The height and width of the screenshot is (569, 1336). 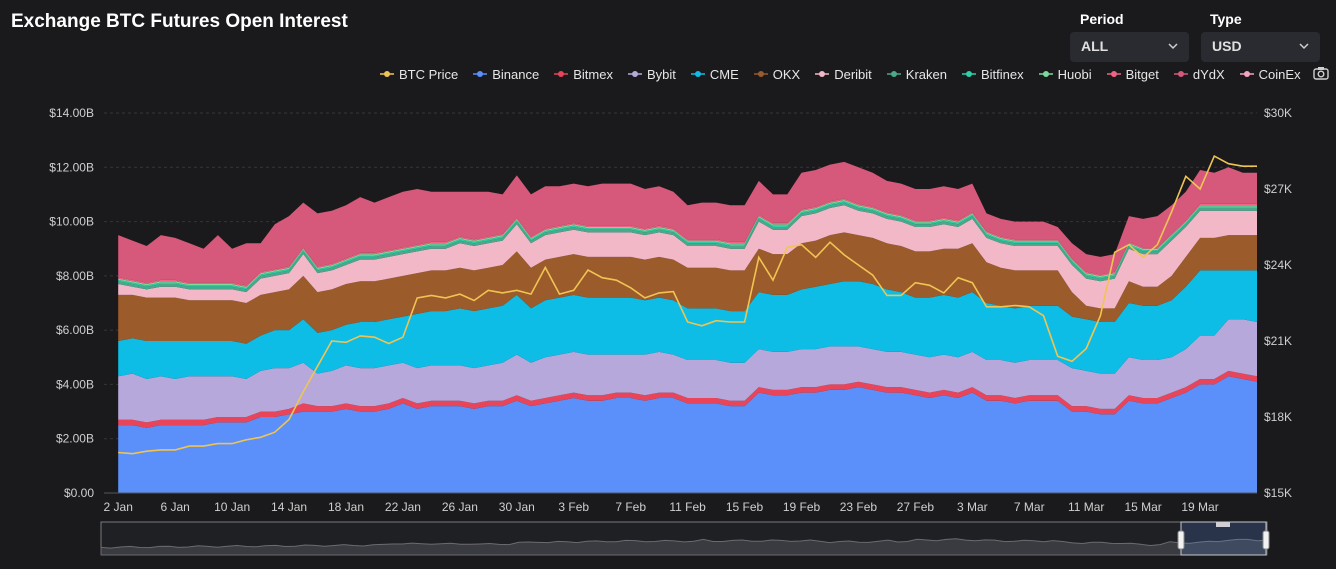 What do you see at coordinates (75, 439) in the screenshot?
I see `y-left-tick-label: $2.00B` at bounding box center [75, 439].